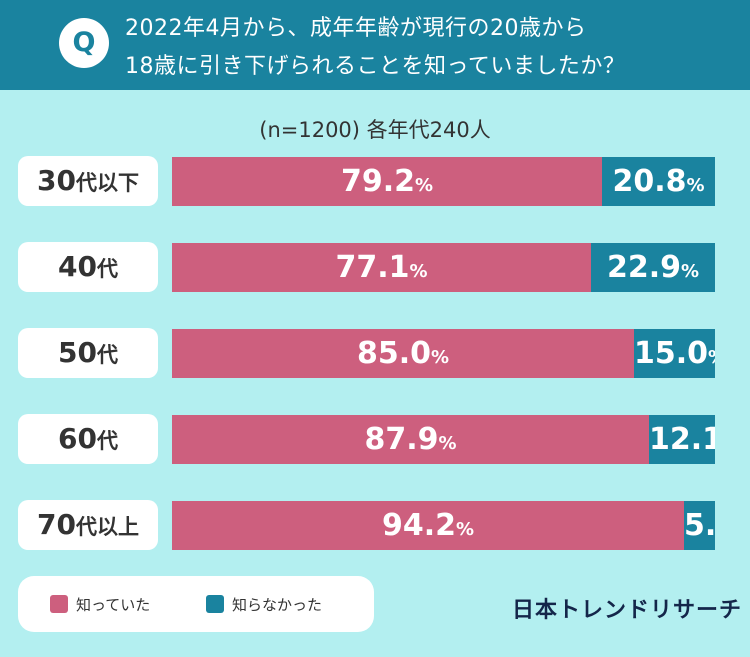 This screenshot has width=750, height=657. I want to click on question-text-line2: 18歳に引き下げられることを知っていましたか？, so click(375, 66).